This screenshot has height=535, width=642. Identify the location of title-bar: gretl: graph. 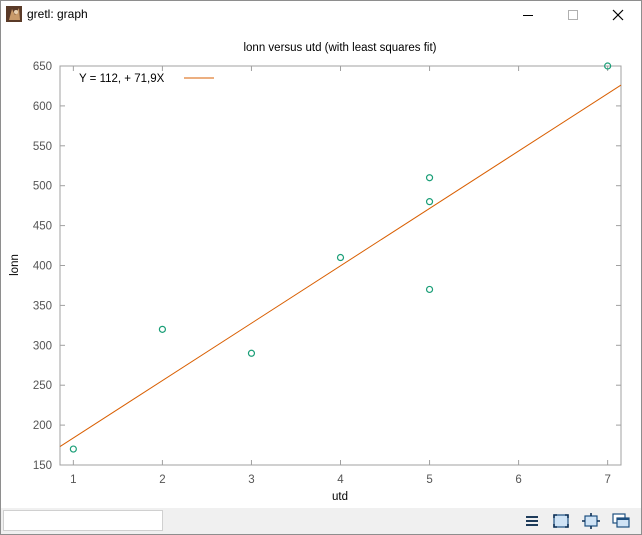
(321, 15).